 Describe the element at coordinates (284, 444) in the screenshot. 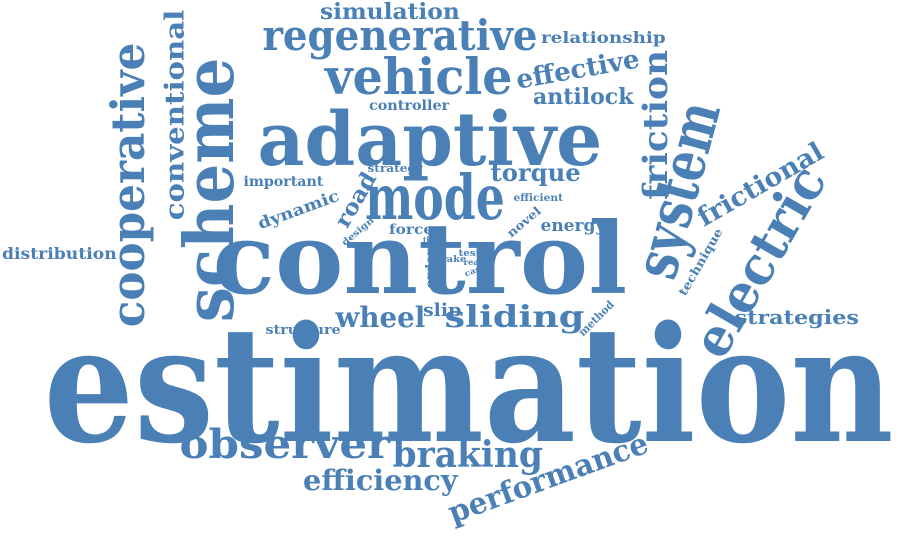

I see `word-observer: observer` at that location.